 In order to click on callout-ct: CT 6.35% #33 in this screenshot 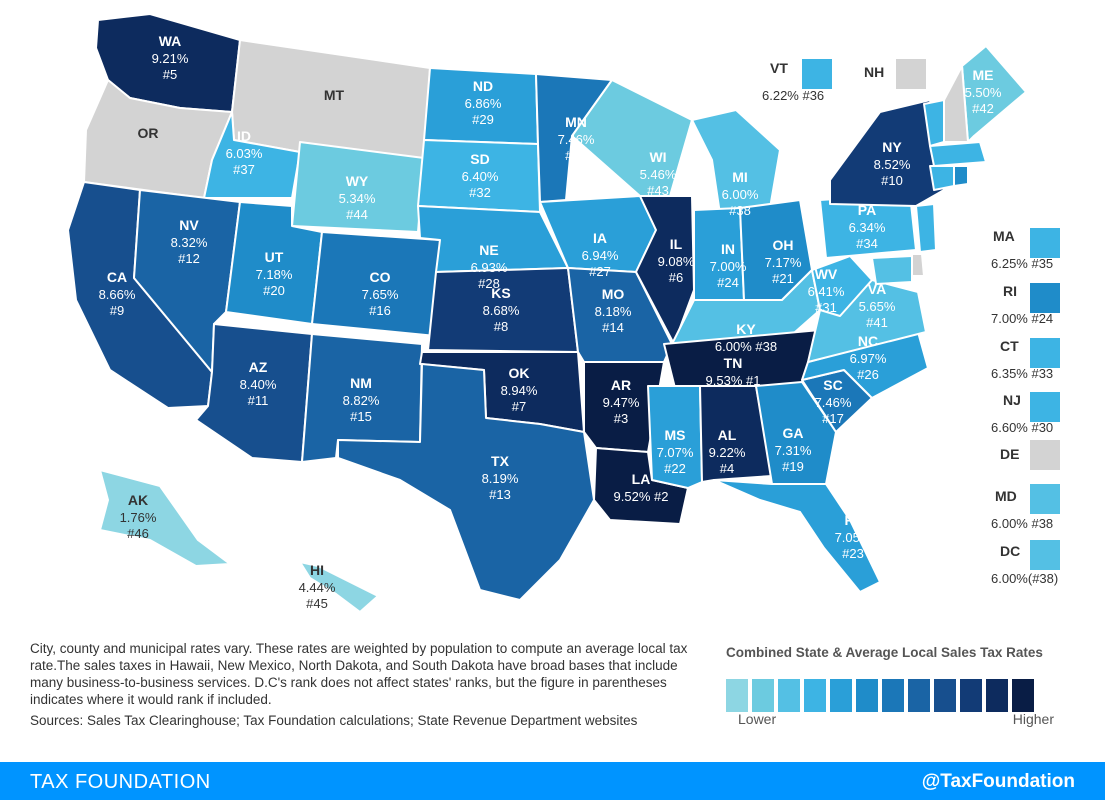, I will do `click(1022, 359)`.